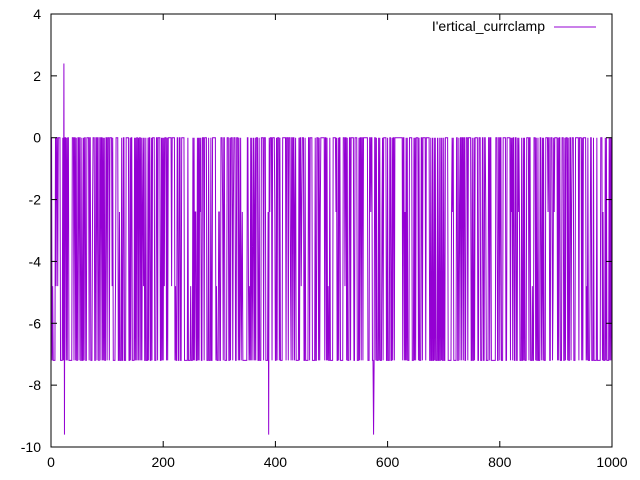 The image size is (640, 480). Describe the element at coordinates (37, 76) in the screenshot. I see `y-tick-label: 2` at that location.